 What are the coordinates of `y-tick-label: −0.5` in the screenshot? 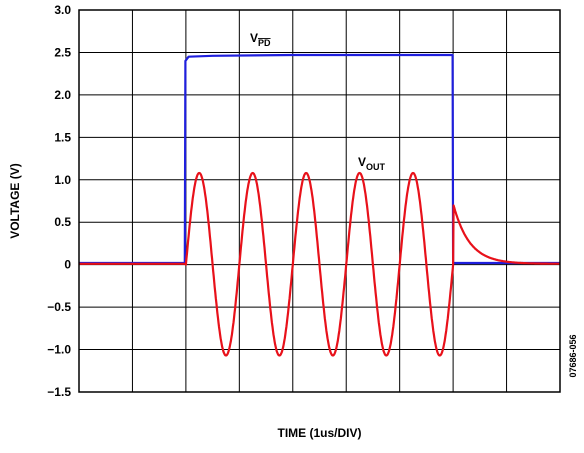 It's located at (59, 307).